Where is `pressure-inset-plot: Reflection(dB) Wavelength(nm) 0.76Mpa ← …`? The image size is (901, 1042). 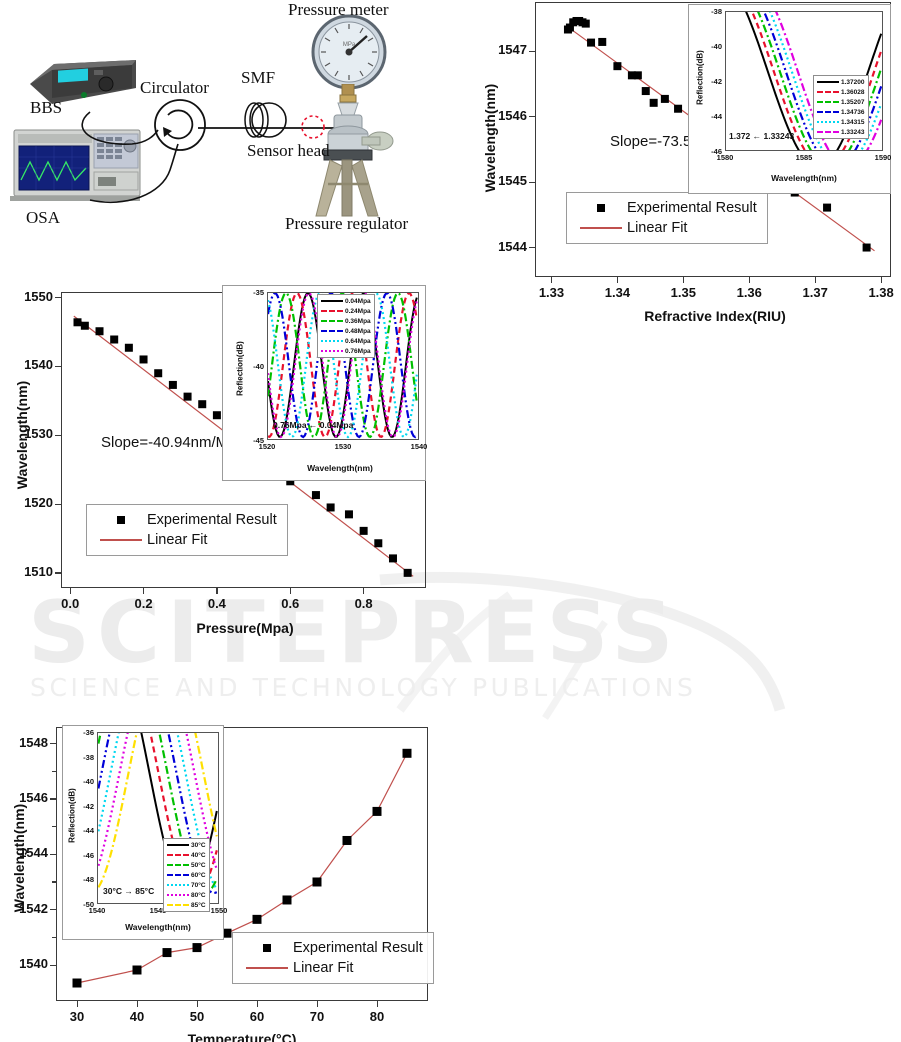
pressure-inset-plot: Reflection(dB) Wavelength(nm) 0.76Mpa ← … is located at coordinates (324, 383).